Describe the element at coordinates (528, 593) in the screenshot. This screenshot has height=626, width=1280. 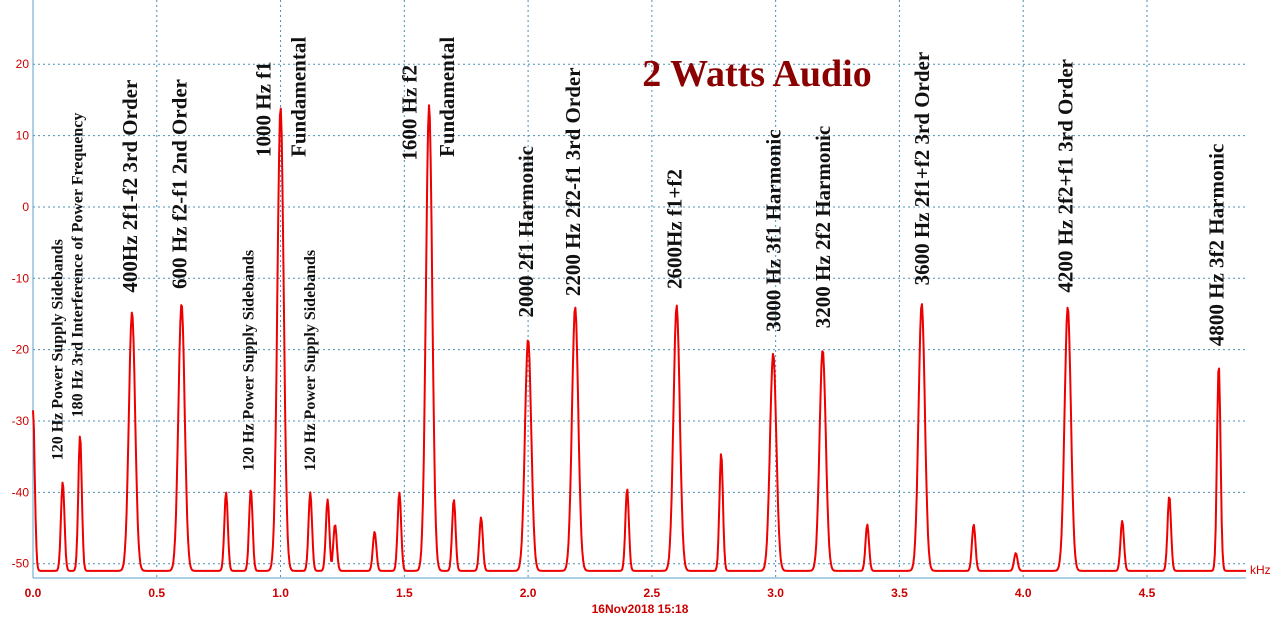
I see `x-tick-label: 2.0` at that location.